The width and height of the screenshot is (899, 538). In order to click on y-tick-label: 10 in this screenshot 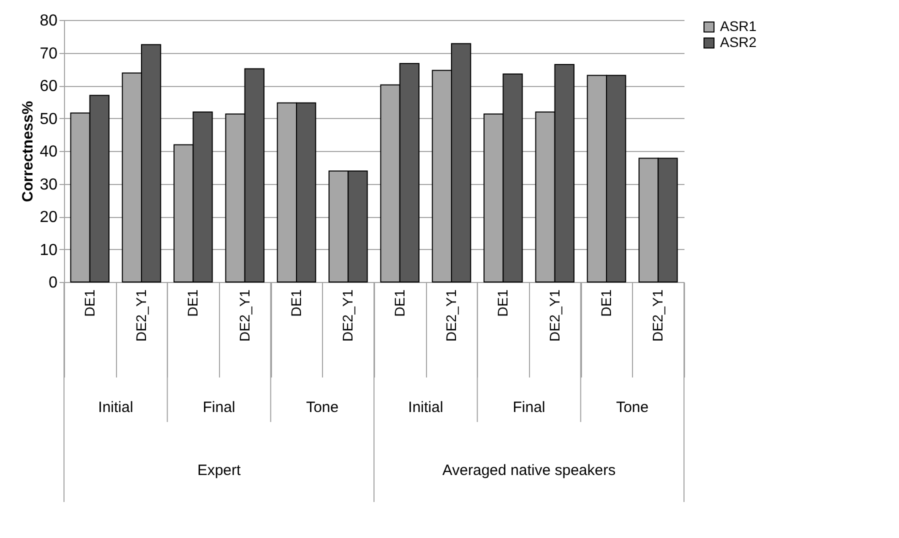, I will do `click(49, 250)`.